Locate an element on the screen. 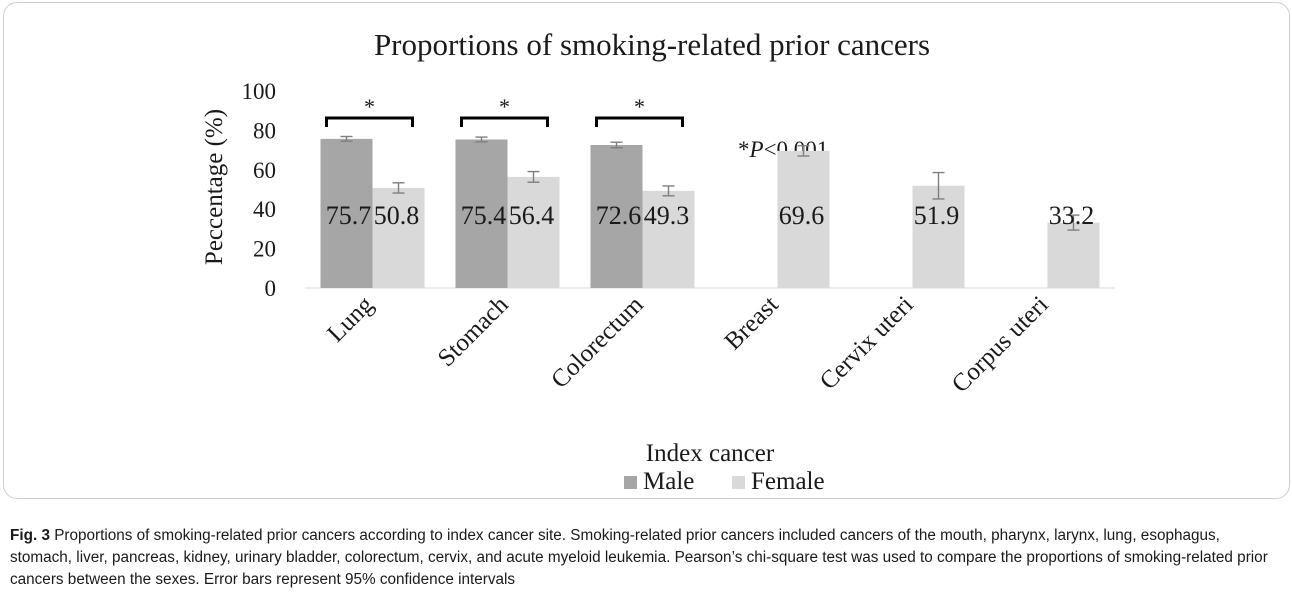  data-label-female: 33.2 is located at coordinates (1072, 215).